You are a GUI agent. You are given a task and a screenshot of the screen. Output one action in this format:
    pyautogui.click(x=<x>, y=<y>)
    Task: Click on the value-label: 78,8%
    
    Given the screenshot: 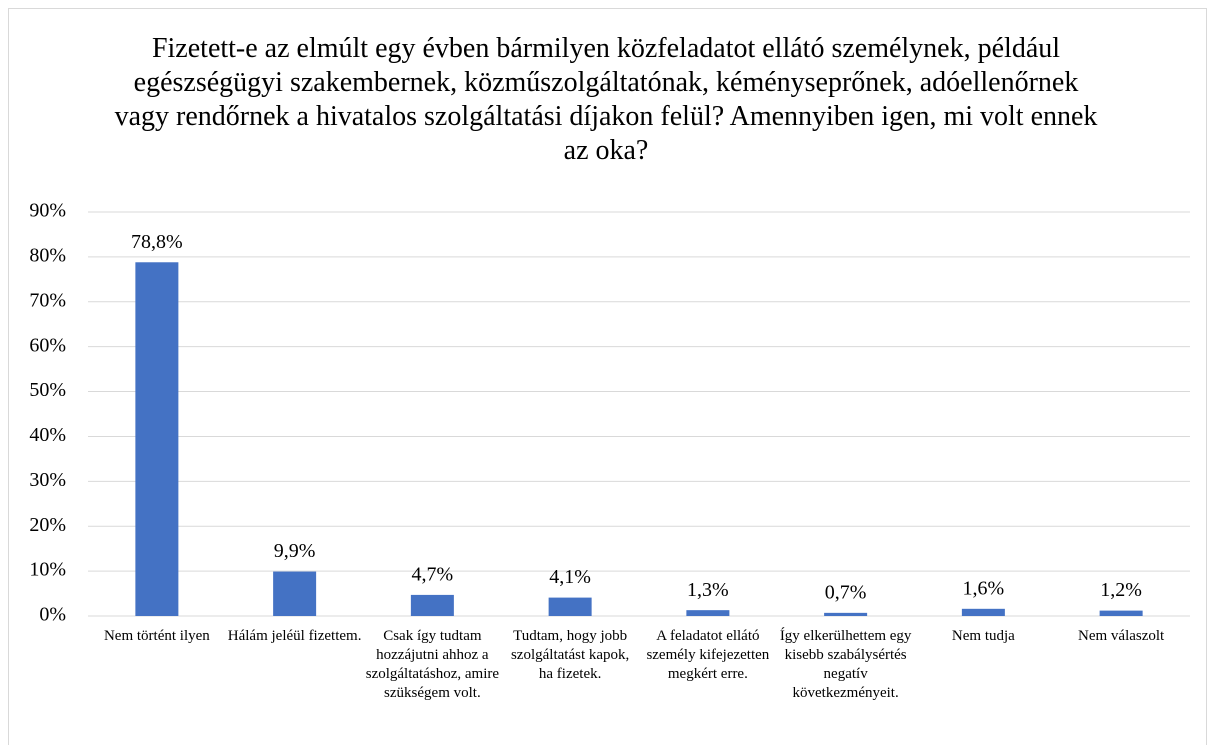 What is the action you would take?
    pyautogui.click(x=157, y=242)
    